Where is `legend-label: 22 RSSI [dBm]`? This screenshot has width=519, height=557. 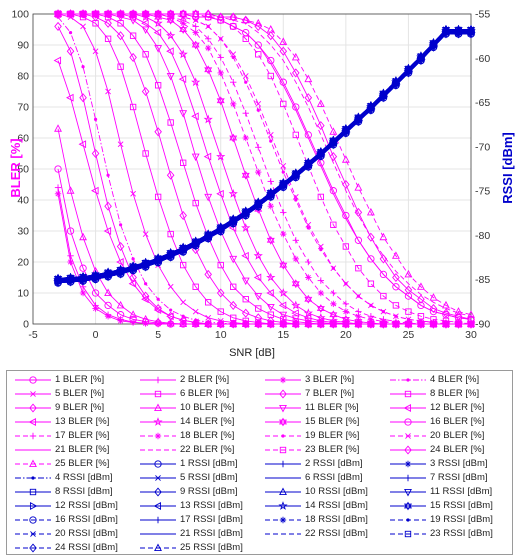
legend-label: 22 RSSI [dBm] is located at coordinates (336, 533).